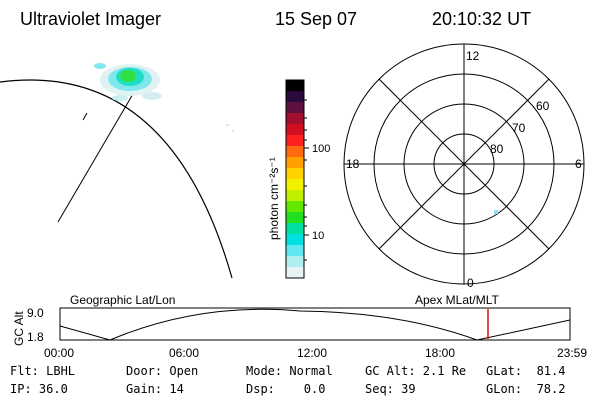  What do you see at coordinates (39, 389) in the screenshot?
I see `ip-readout: IP: 36.0` at bounding box center [39, 389].